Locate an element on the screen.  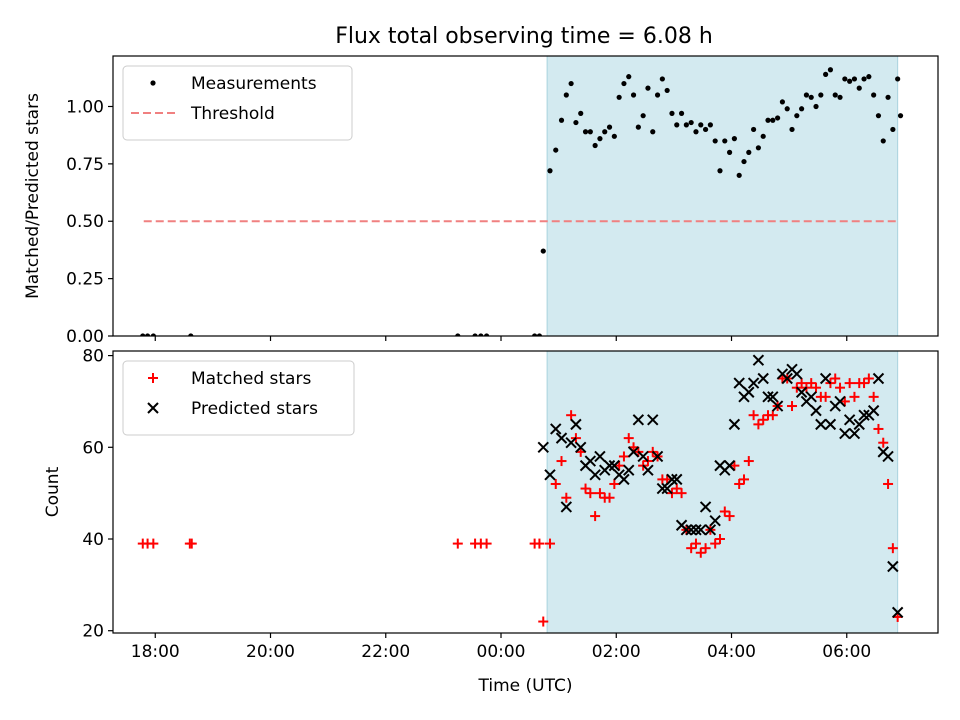
x-tick-label: 22:00 is located at coordinates (385, 652).